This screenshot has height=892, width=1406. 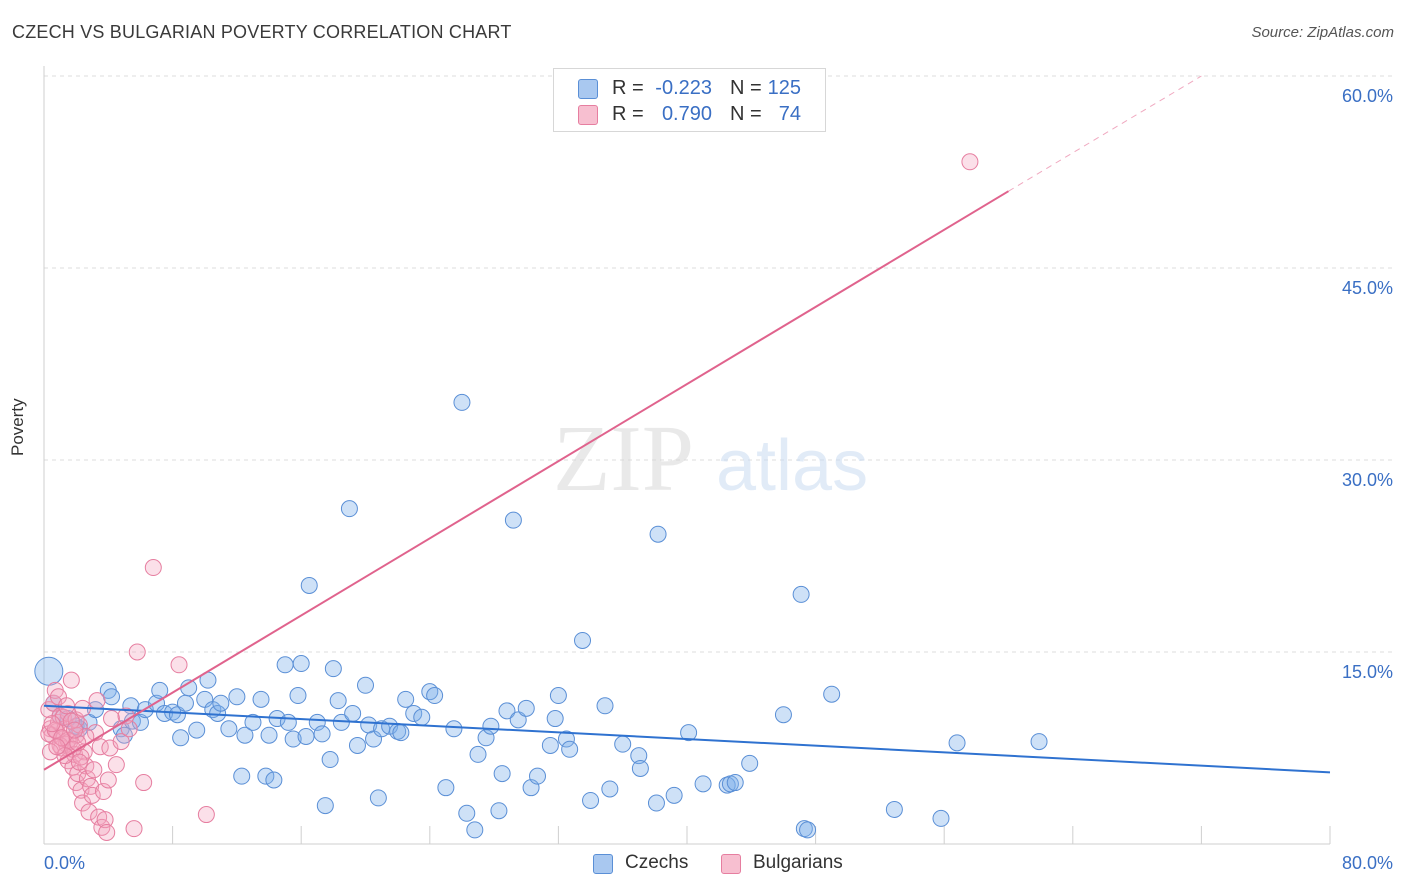 I want to click on legend-r-value: -0.223, so click(x=683, y=88).